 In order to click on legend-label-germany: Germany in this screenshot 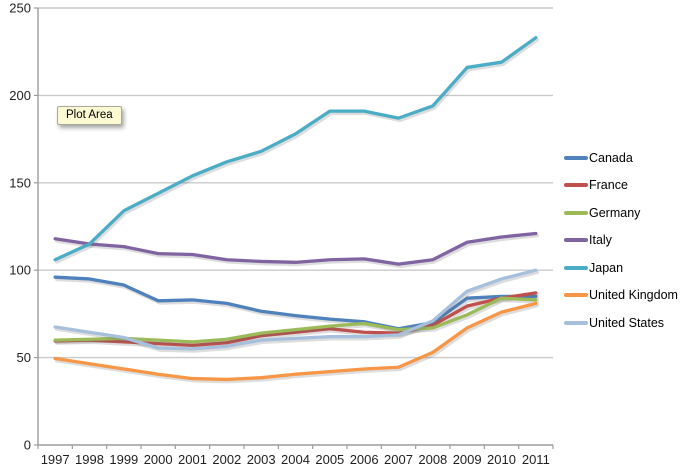, I will do `click(615, 212)`.